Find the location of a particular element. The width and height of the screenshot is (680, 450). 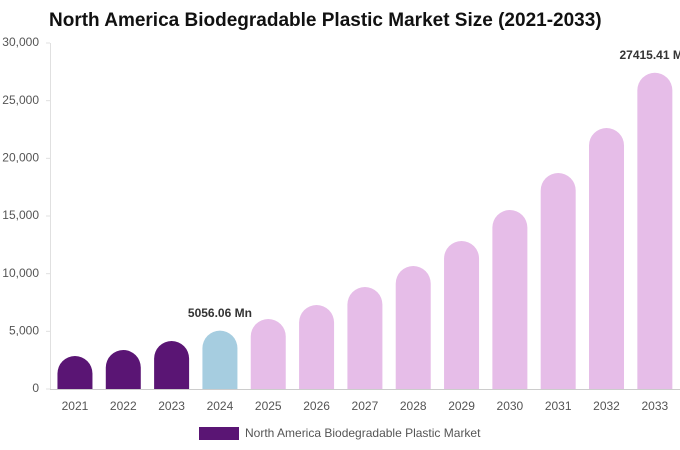

y-tick-label: 30,000 is located at coordinates (20, 42).